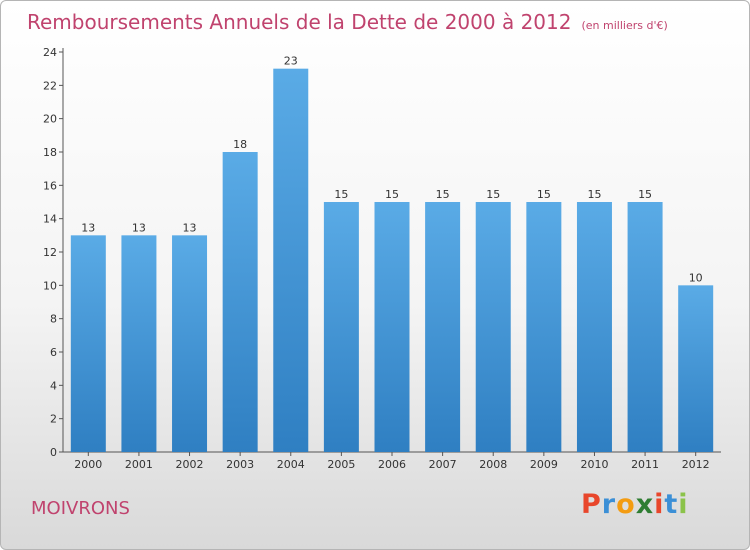 Image resolution: width=750 pixels, height=550 pixels. I want to click on data-label: 18, so click(240, 144).